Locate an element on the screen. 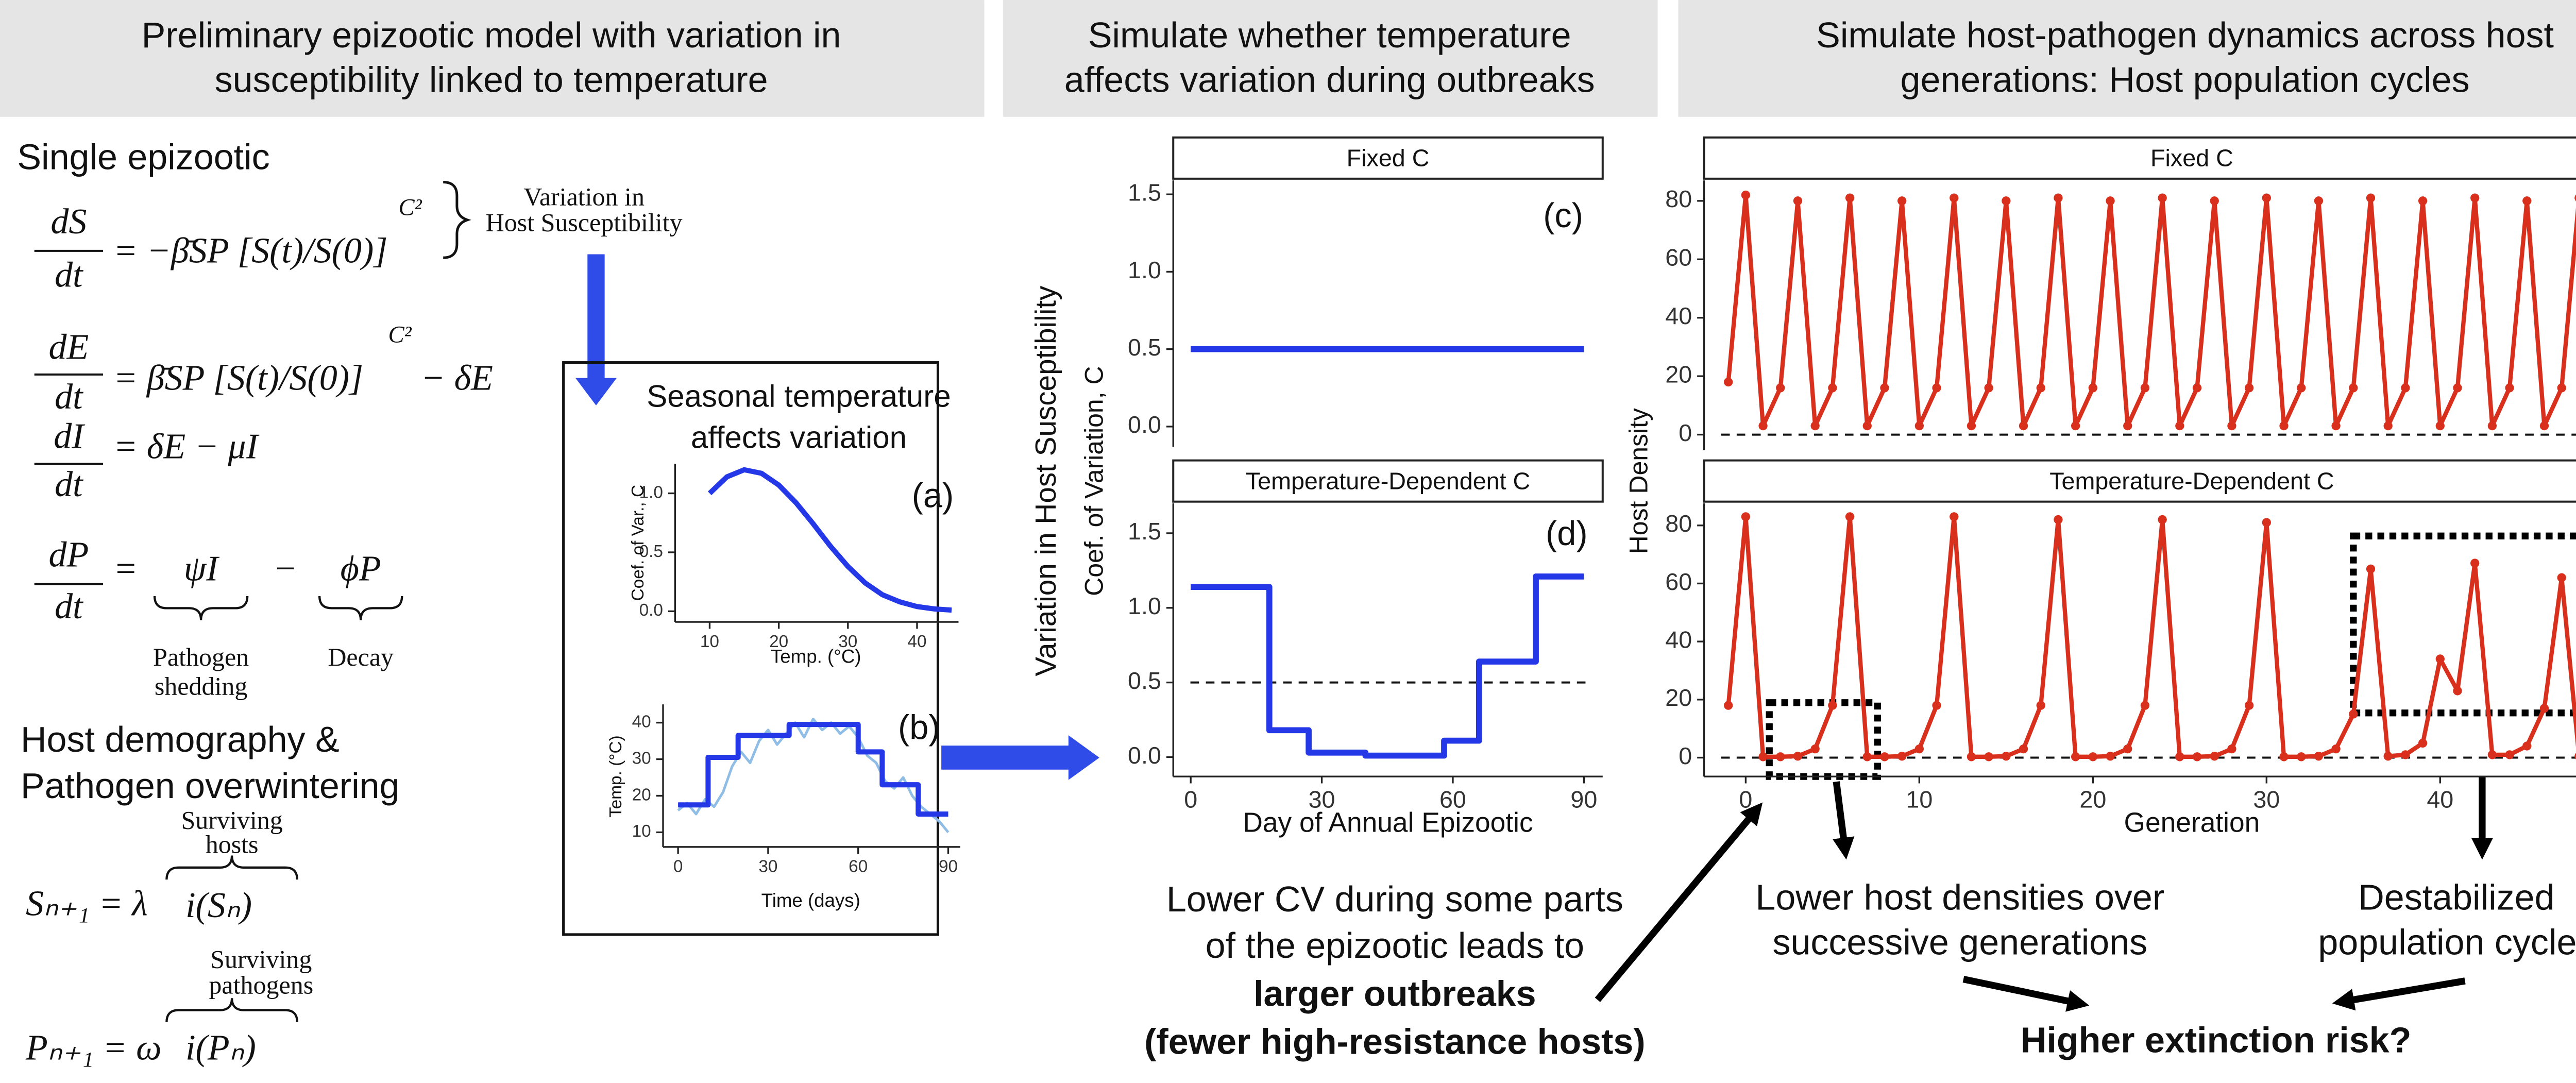  inset-box is located at coordinates (750, 648).